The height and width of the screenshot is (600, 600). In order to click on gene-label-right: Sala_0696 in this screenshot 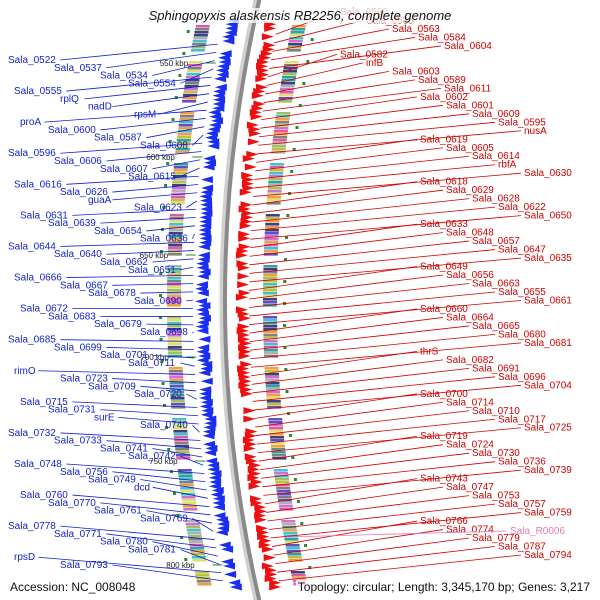, I will do `click(522, 377)`.